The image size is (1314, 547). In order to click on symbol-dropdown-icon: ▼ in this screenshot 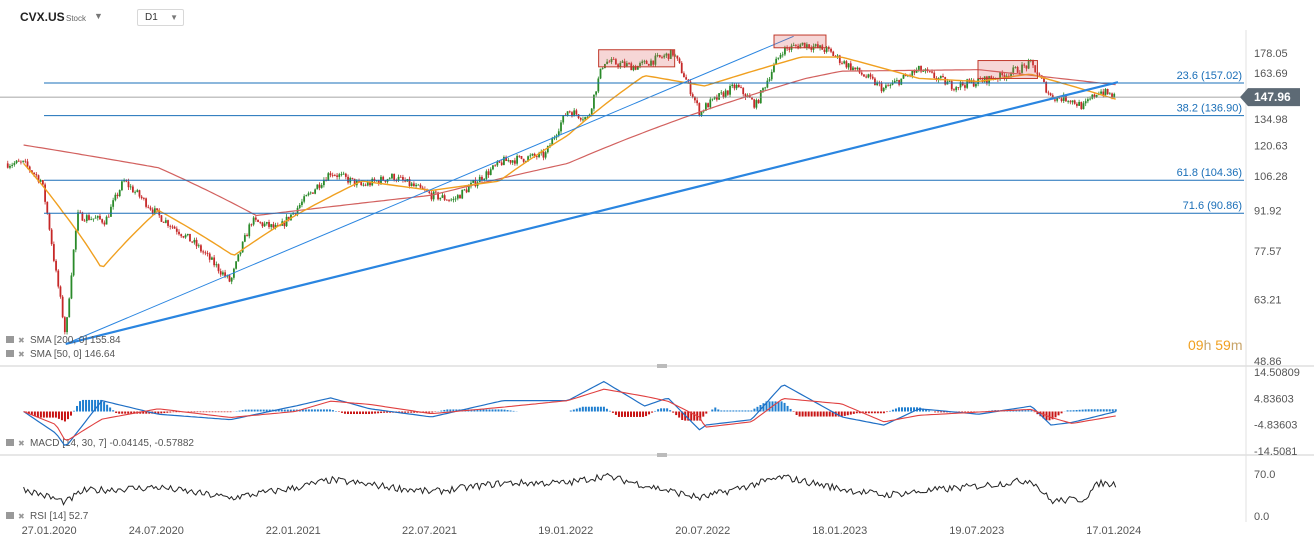, I will do `click(98, 16)`.